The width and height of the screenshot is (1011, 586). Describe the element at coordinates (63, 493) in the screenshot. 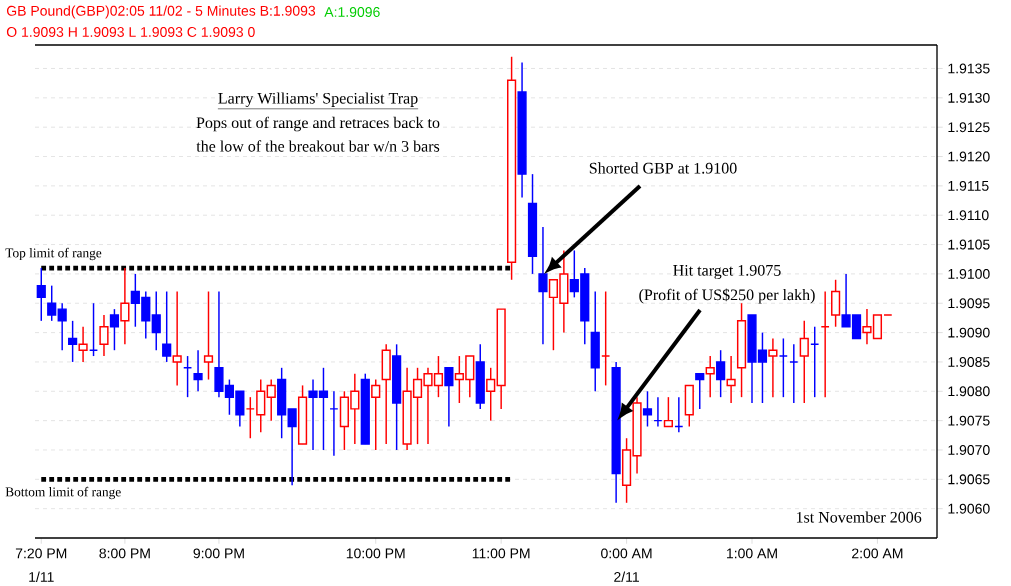

I see `annotation: Bottom limit of range` at that location.